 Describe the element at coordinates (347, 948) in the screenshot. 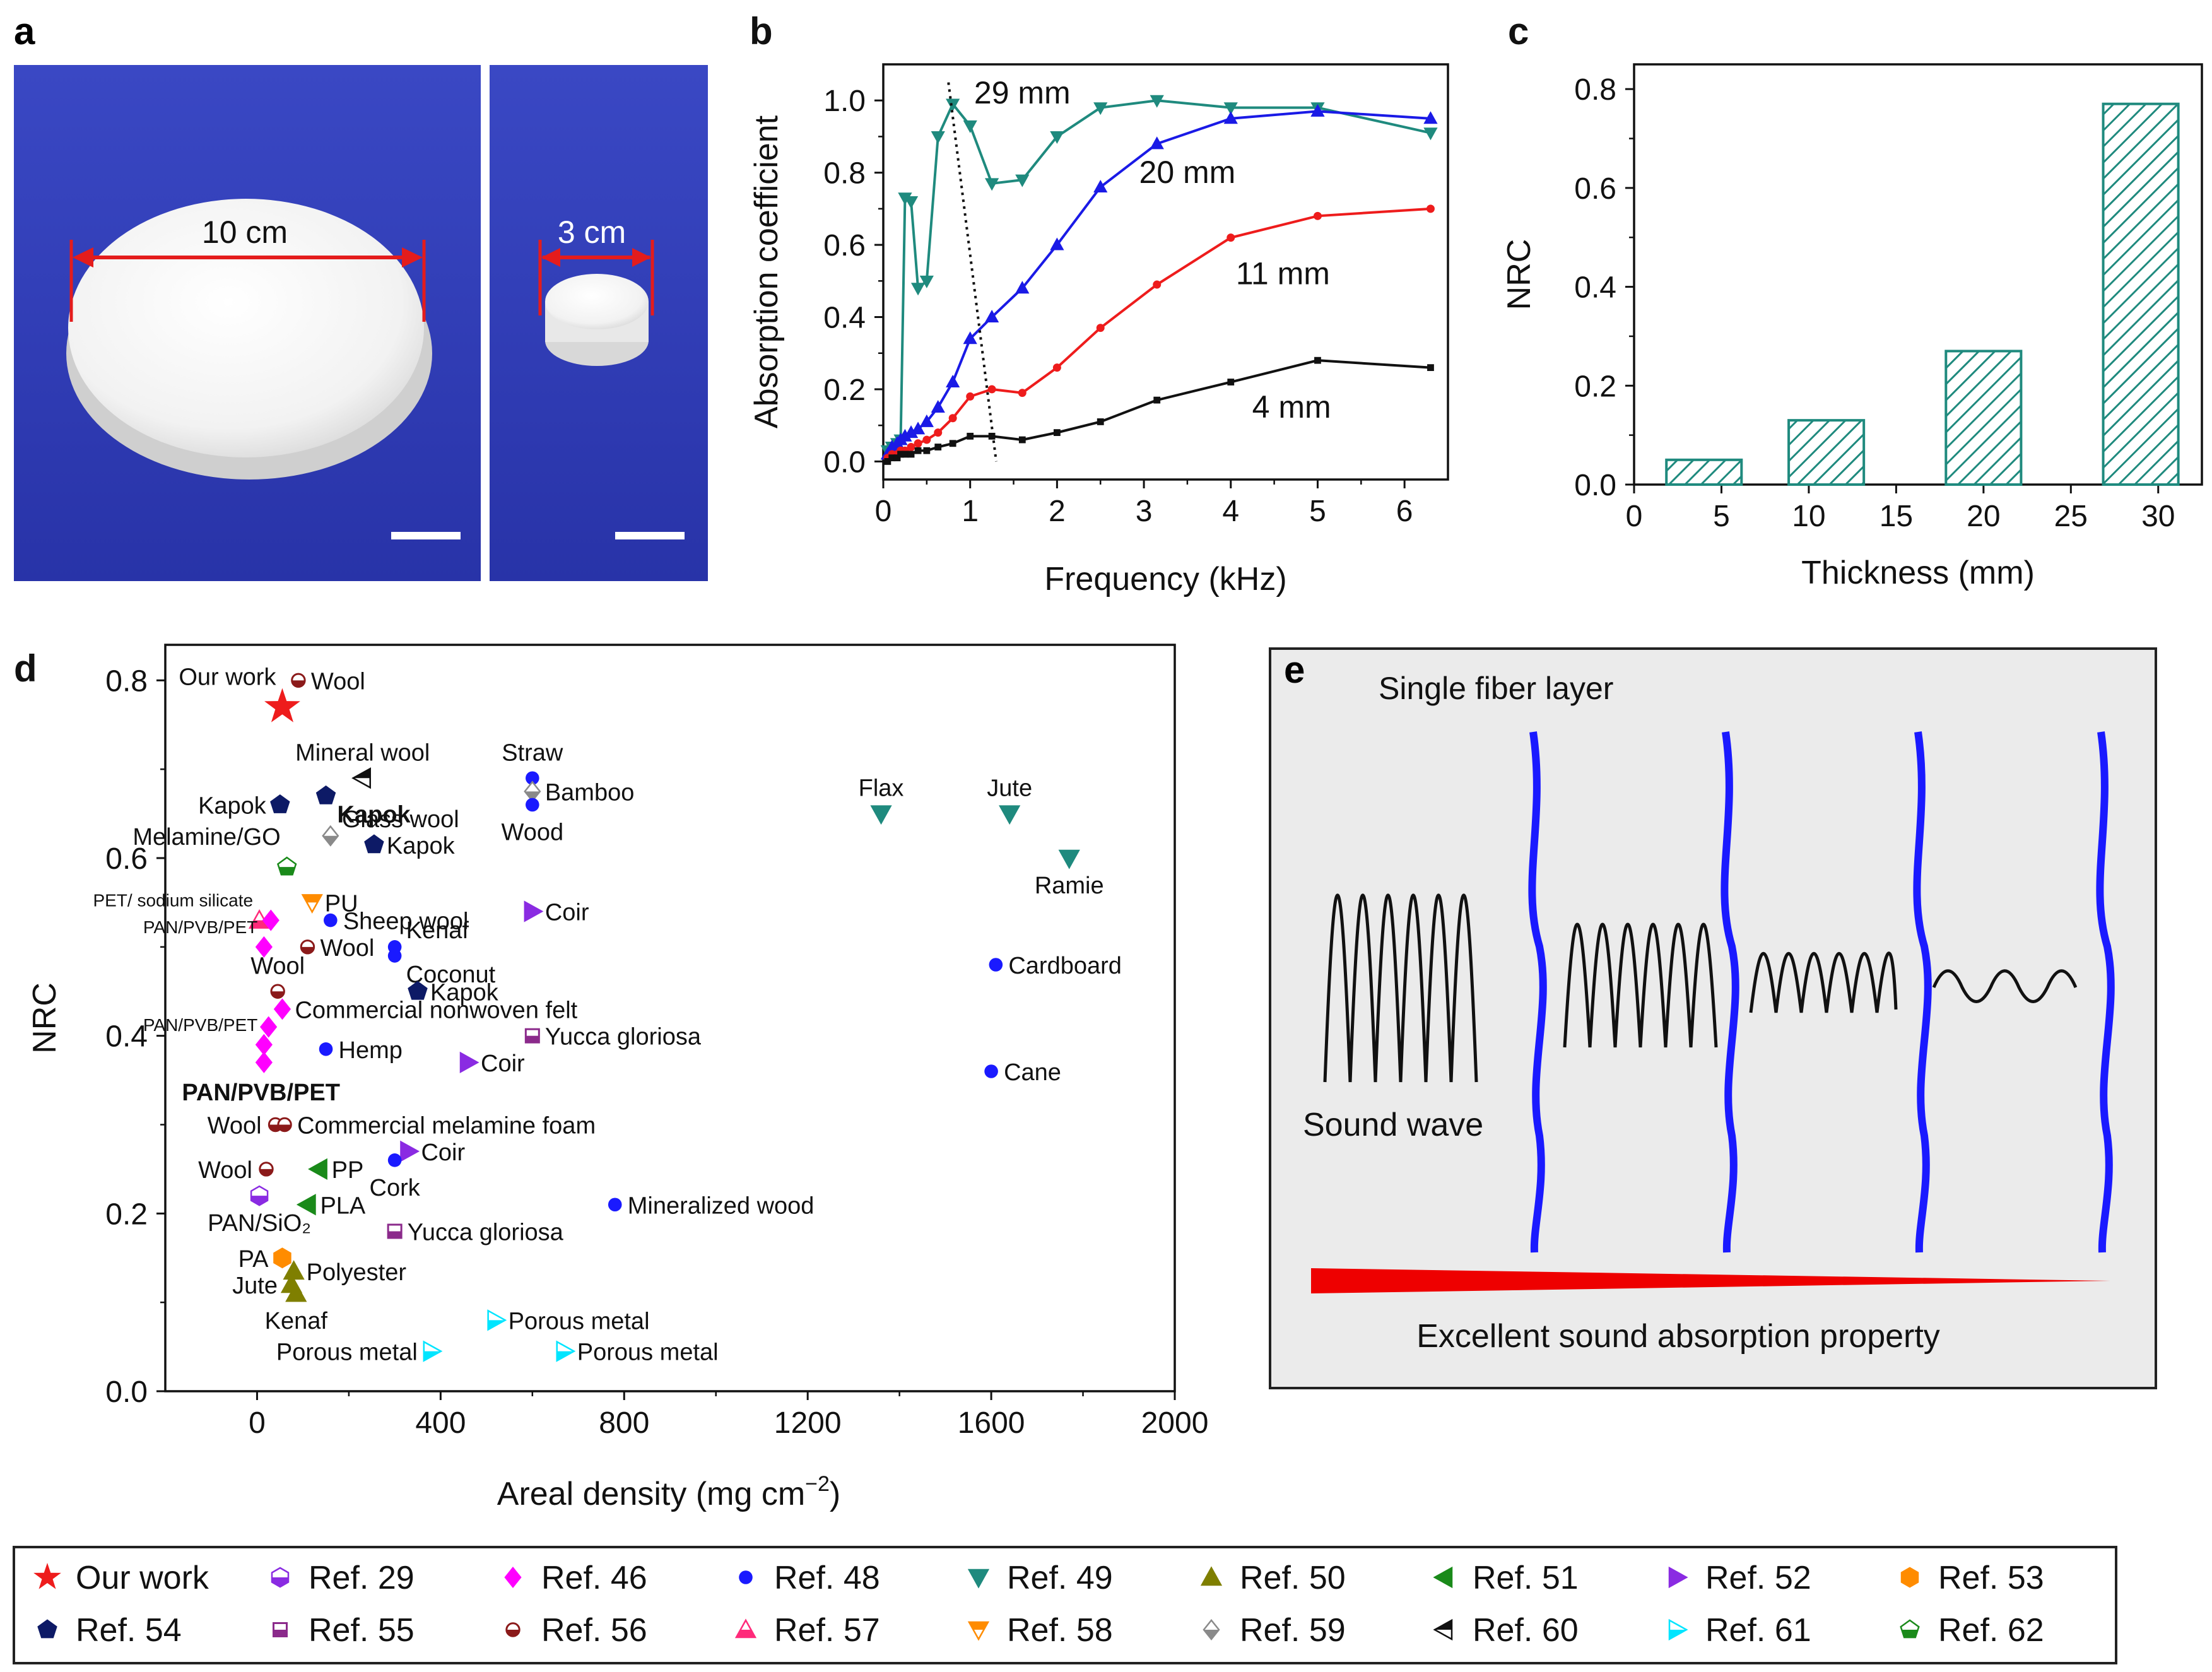

I see `scatter-label-20: Wool` at that location.